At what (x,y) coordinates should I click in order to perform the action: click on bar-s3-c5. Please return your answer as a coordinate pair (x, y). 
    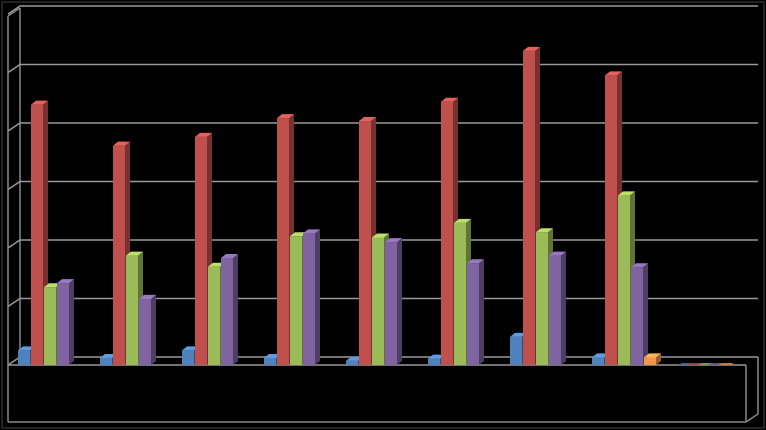
    Looking at the image, I should click on (393, 301).